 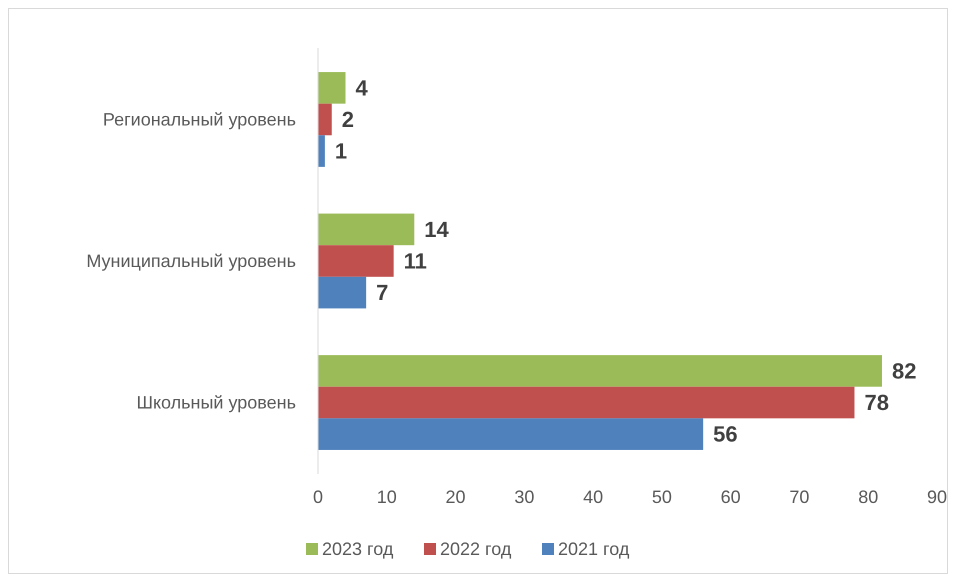 I want to click on x-tick-label: 30, so click(x=524, y=497).